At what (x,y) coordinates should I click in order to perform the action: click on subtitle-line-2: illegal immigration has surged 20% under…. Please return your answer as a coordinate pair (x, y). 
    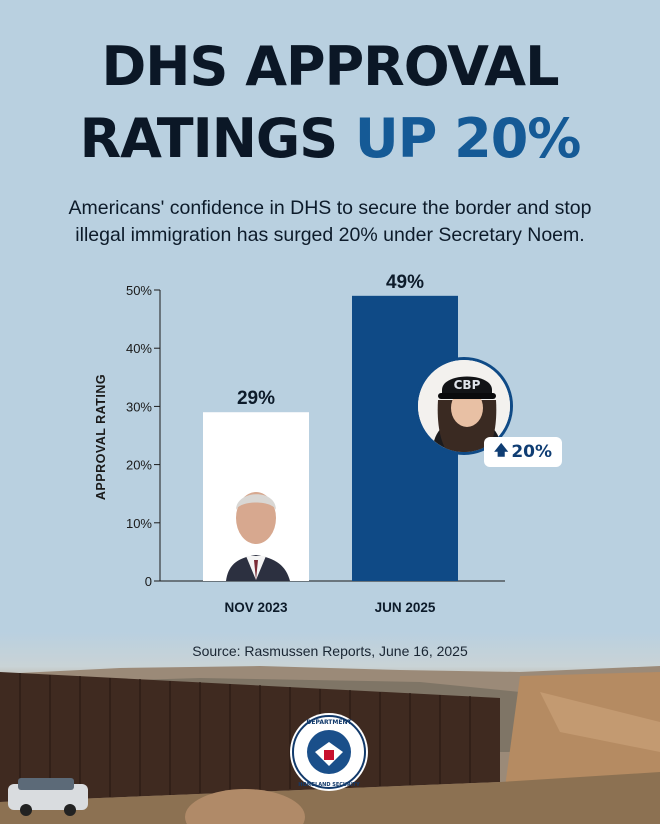
    Looking at the image, I should click on (330, 235).